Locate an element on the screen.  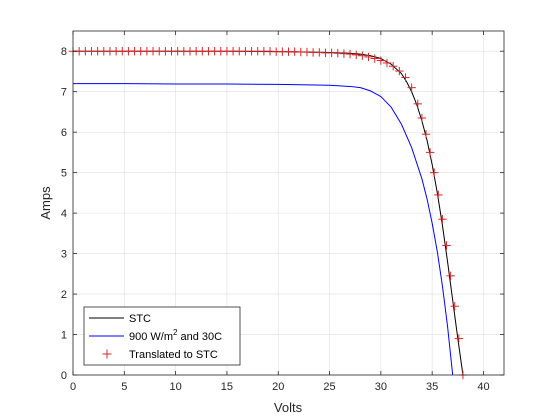
y-tick-label: 1 is located at coordinates (64, 336).